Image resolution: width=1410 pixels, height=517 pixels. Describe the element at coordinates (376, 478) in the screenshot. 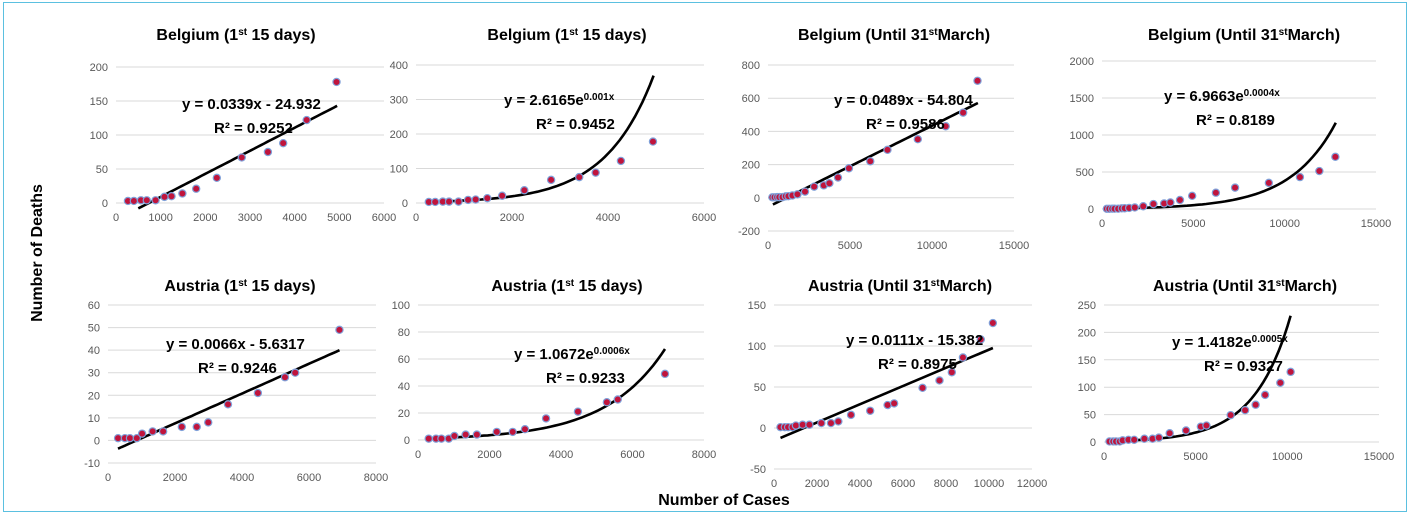

I see `x-tick-label: 8000` at that location.